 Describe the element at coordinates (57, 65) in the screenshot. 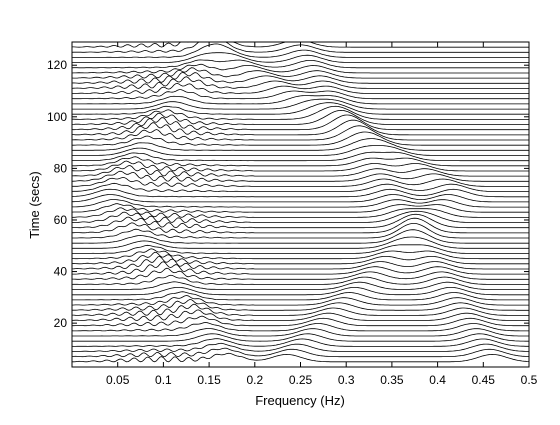

I see `y-tick-label: 120` at that location.